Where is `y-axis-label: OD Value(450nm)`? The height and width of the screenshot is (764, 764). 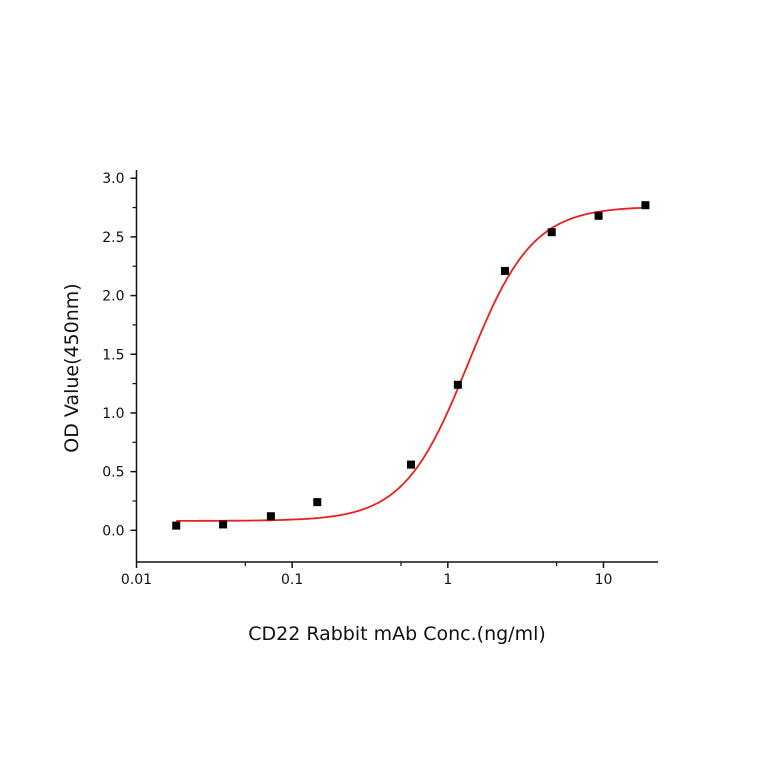 y-axis-label: OD Value(450nm) is located at coordinates (72, 367).